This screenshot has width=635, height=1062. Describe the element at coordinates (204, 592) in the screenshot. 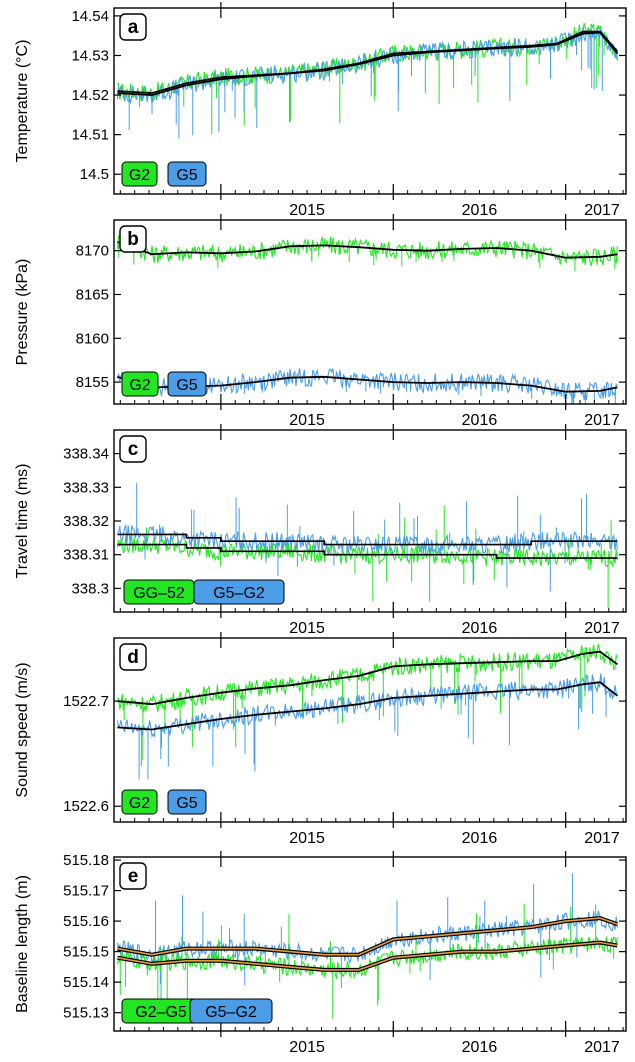

I see `panel-c-legend: GG–52 G5–G2` at that location.